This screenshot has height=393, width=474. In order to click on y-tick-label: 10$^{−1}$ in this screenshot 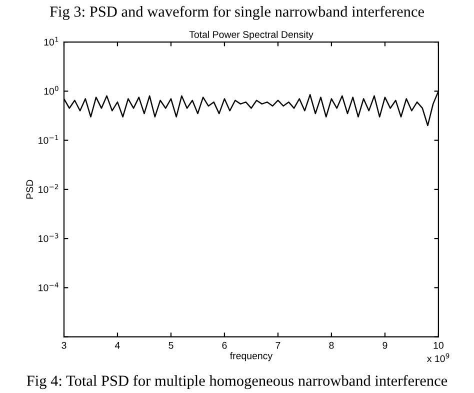, I will do `click(48, 139)`.